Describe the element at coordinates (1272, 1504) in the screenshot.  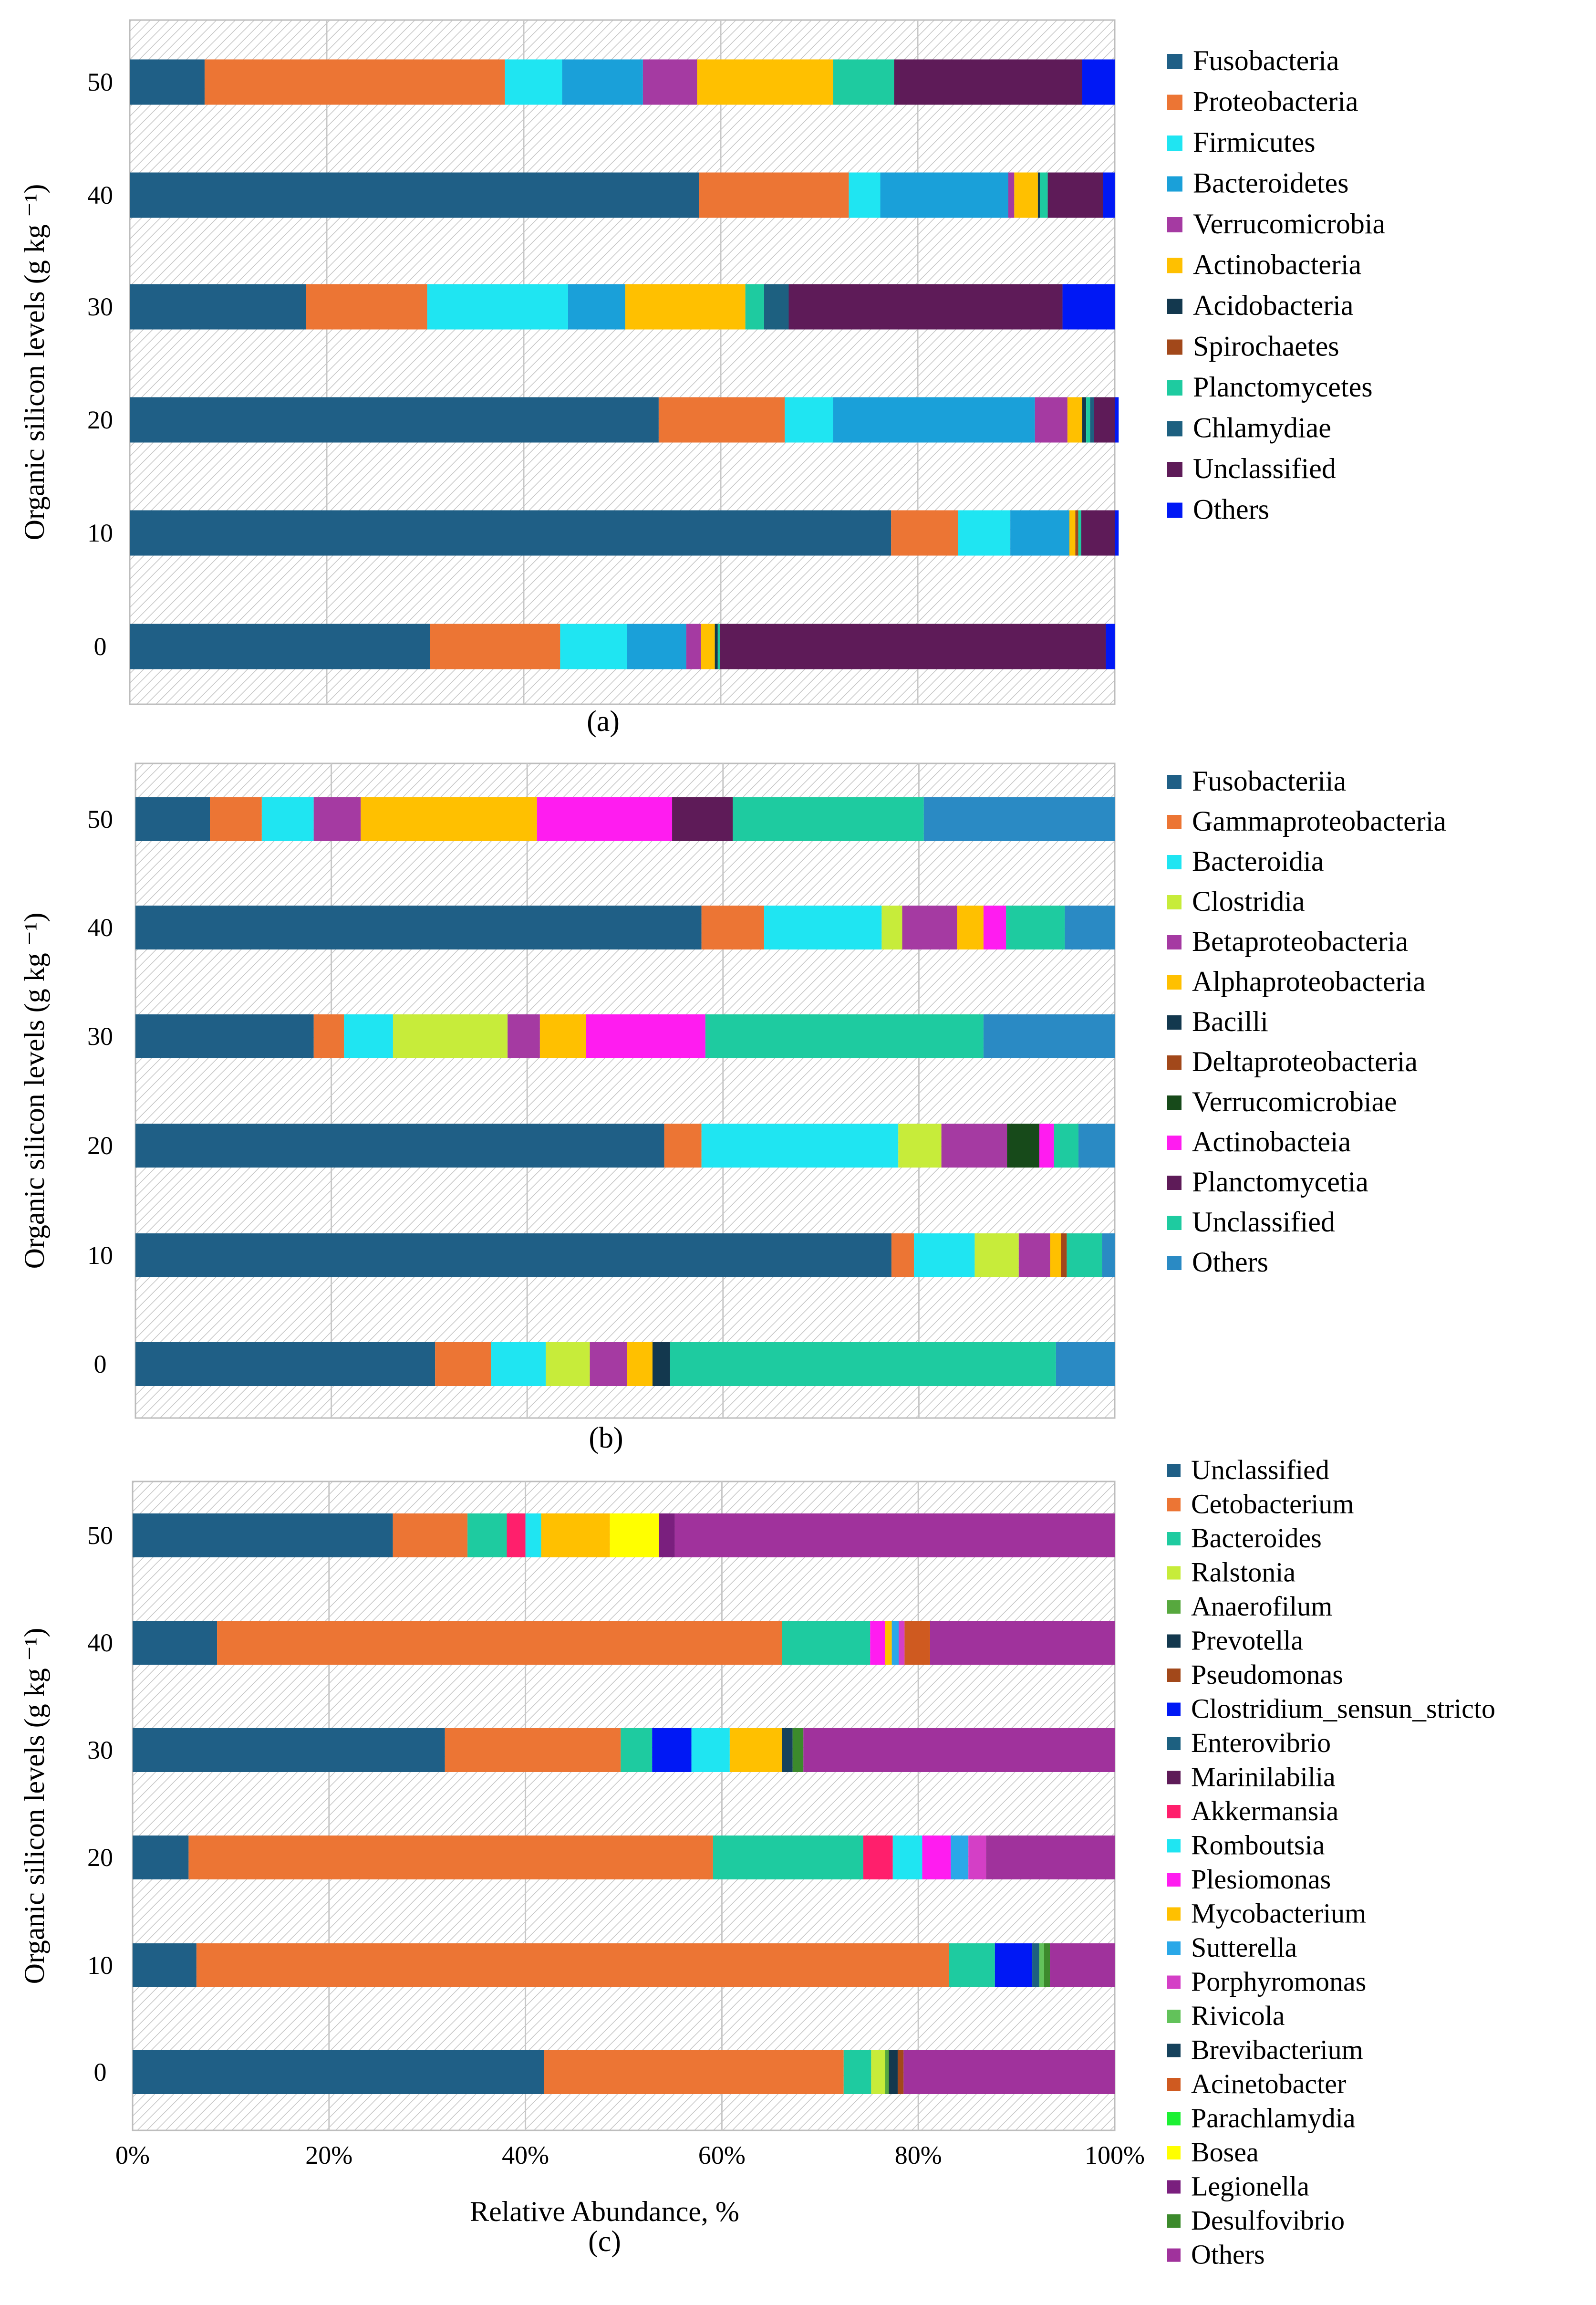
I see `legend-label-c-1: Cetobacterium` at that location.